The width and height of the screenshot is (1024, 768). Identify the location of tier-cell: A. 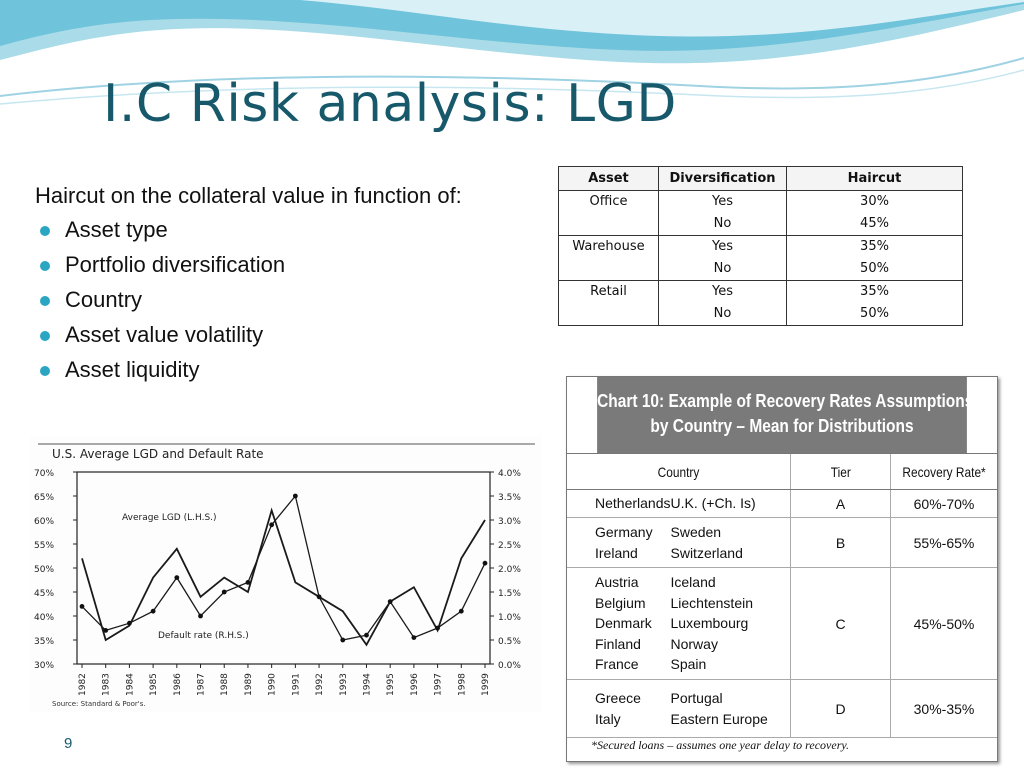
(840, 503).